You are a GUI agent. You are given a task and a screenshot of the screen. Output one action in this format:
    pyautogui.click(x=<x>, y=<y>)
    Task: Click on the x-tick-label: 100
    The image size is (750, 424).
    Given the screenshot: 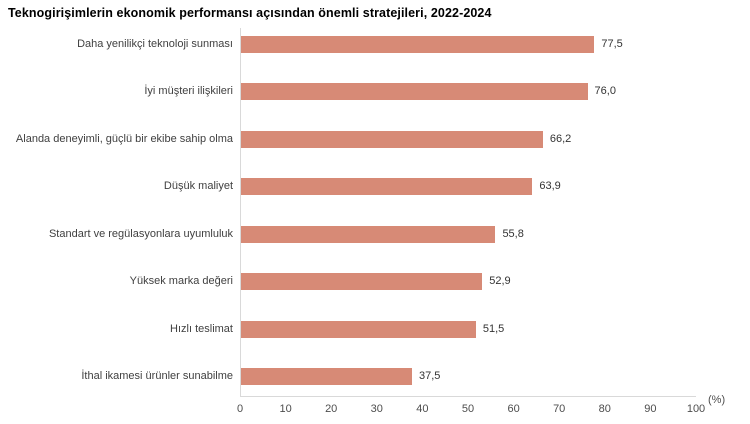 What is the action you would take?
    pyautogui.click(x=696, y=409)
    